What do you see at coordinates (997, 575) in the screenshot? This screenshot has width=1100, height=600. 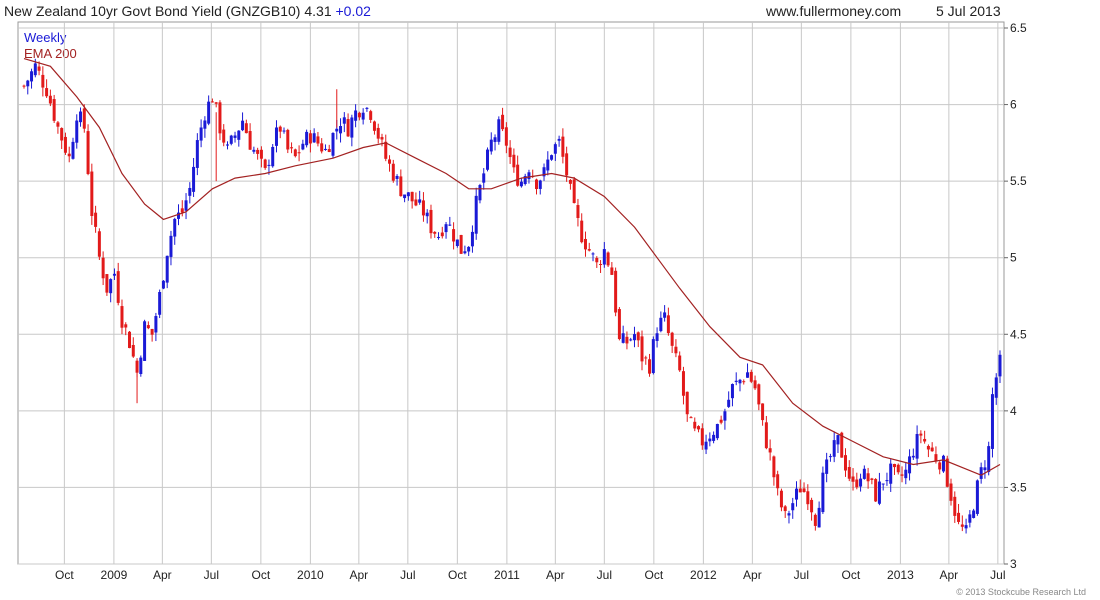 I see `x-tick-label: Jul` at bounding box center [997, 575].